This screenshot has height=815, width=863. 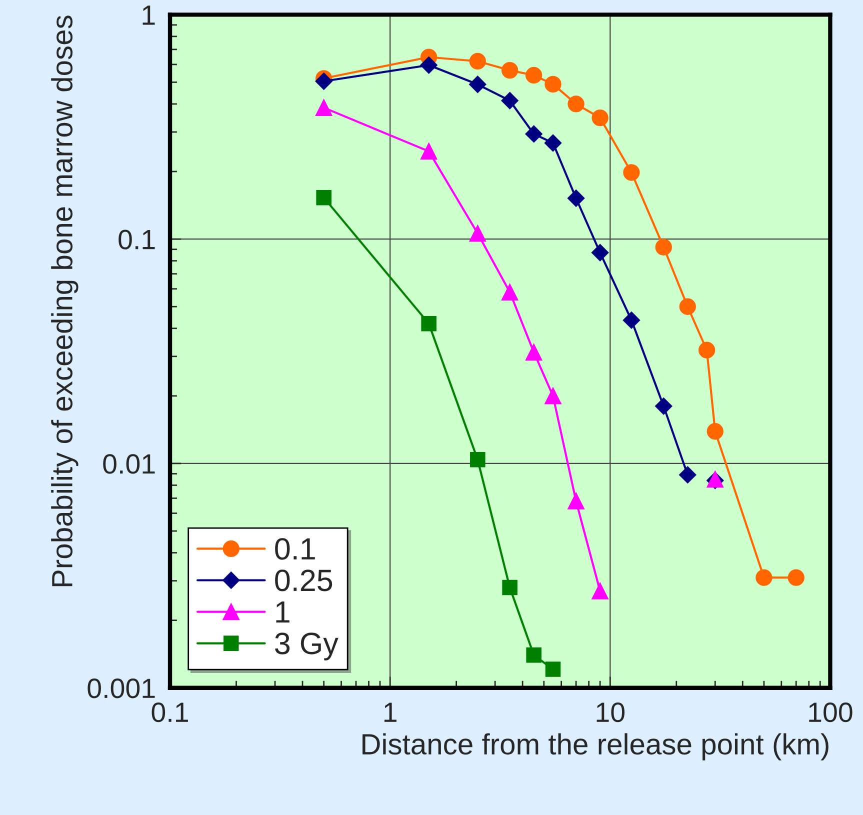 What do you see at coordinates (303, 581) in the screenshot?
I see `legend-label: 0.25` at bounding box center [303, 581].